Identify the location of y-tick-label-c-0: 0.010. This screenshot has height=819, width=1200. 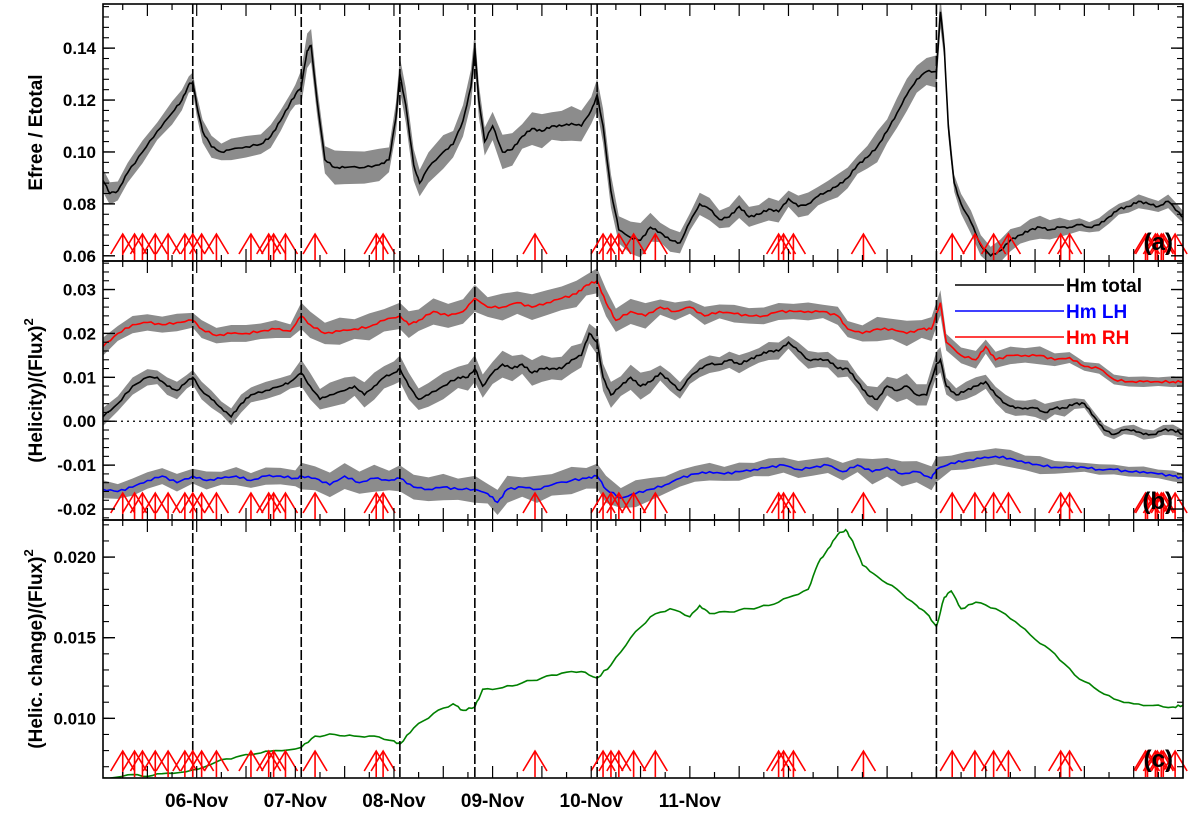
(74, 718).